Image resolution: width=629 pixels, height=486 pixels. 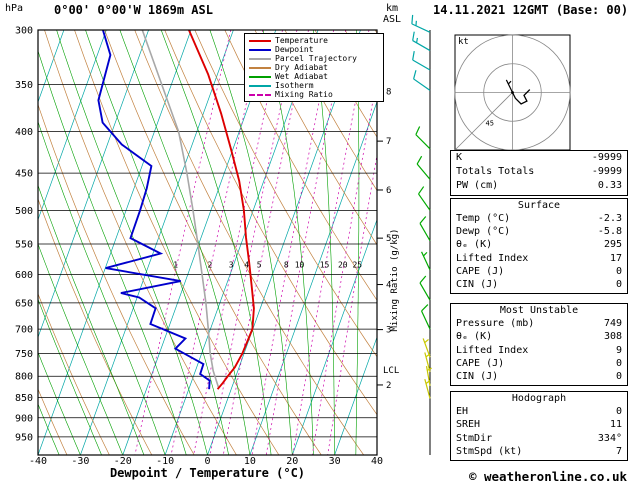 I want to click on svg-text: 300, so click(x=24, y=31).